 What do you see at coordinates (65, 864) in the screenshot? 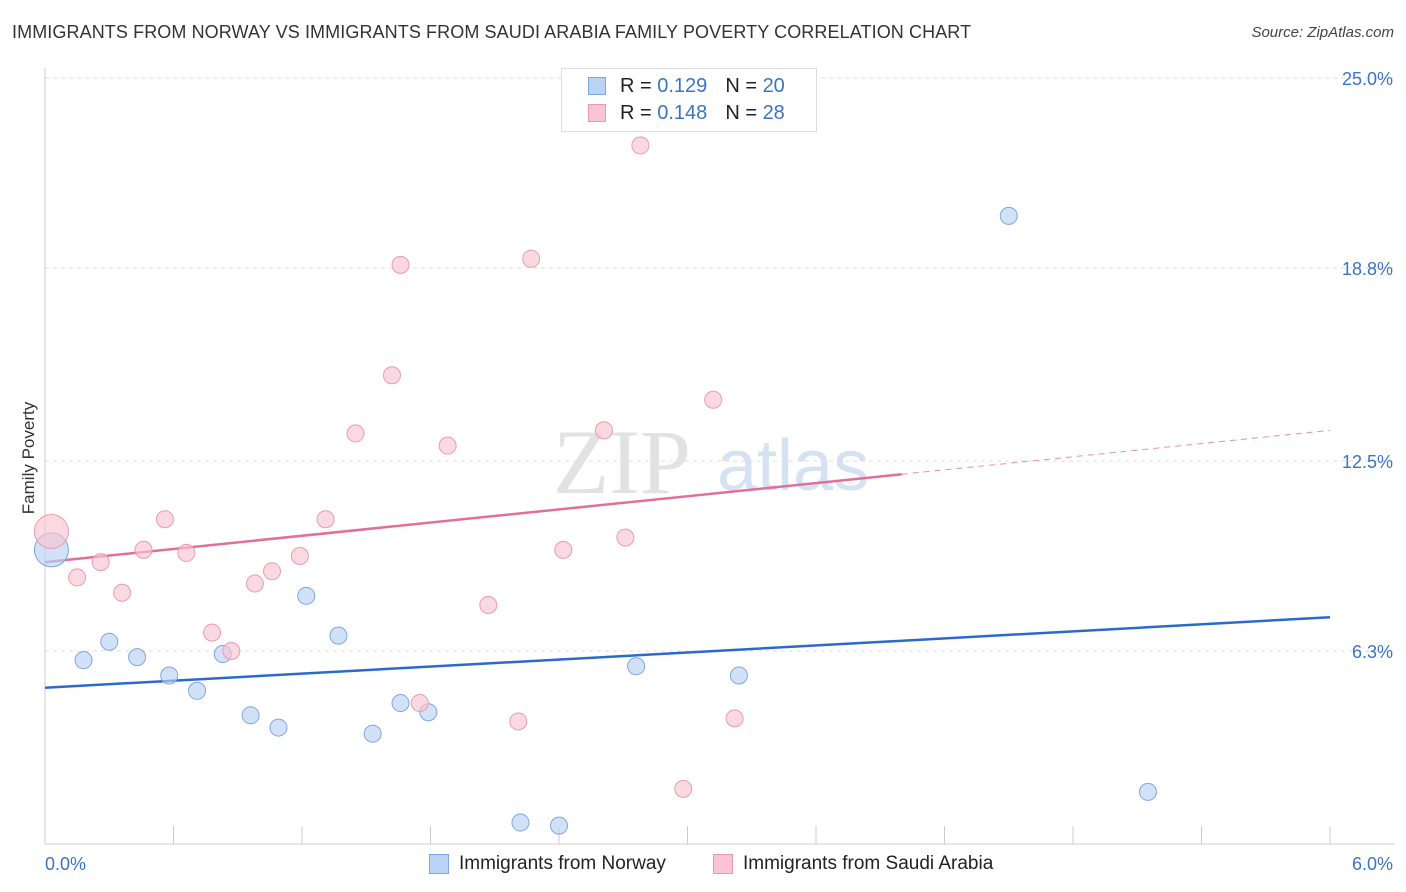
I see `x-tick-label: 0.0%` at bounding box center [65, 864].